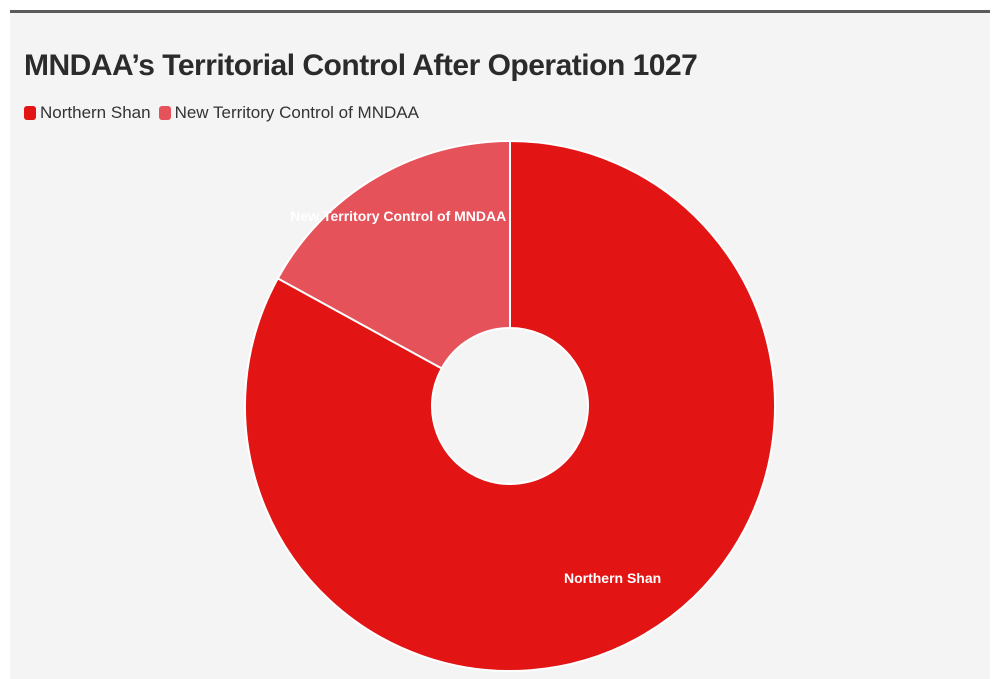 Image resolution: width=1000 pixels, height=679 pixels. I want to click on legend-swatch-northern-shan, so click(30, 113).